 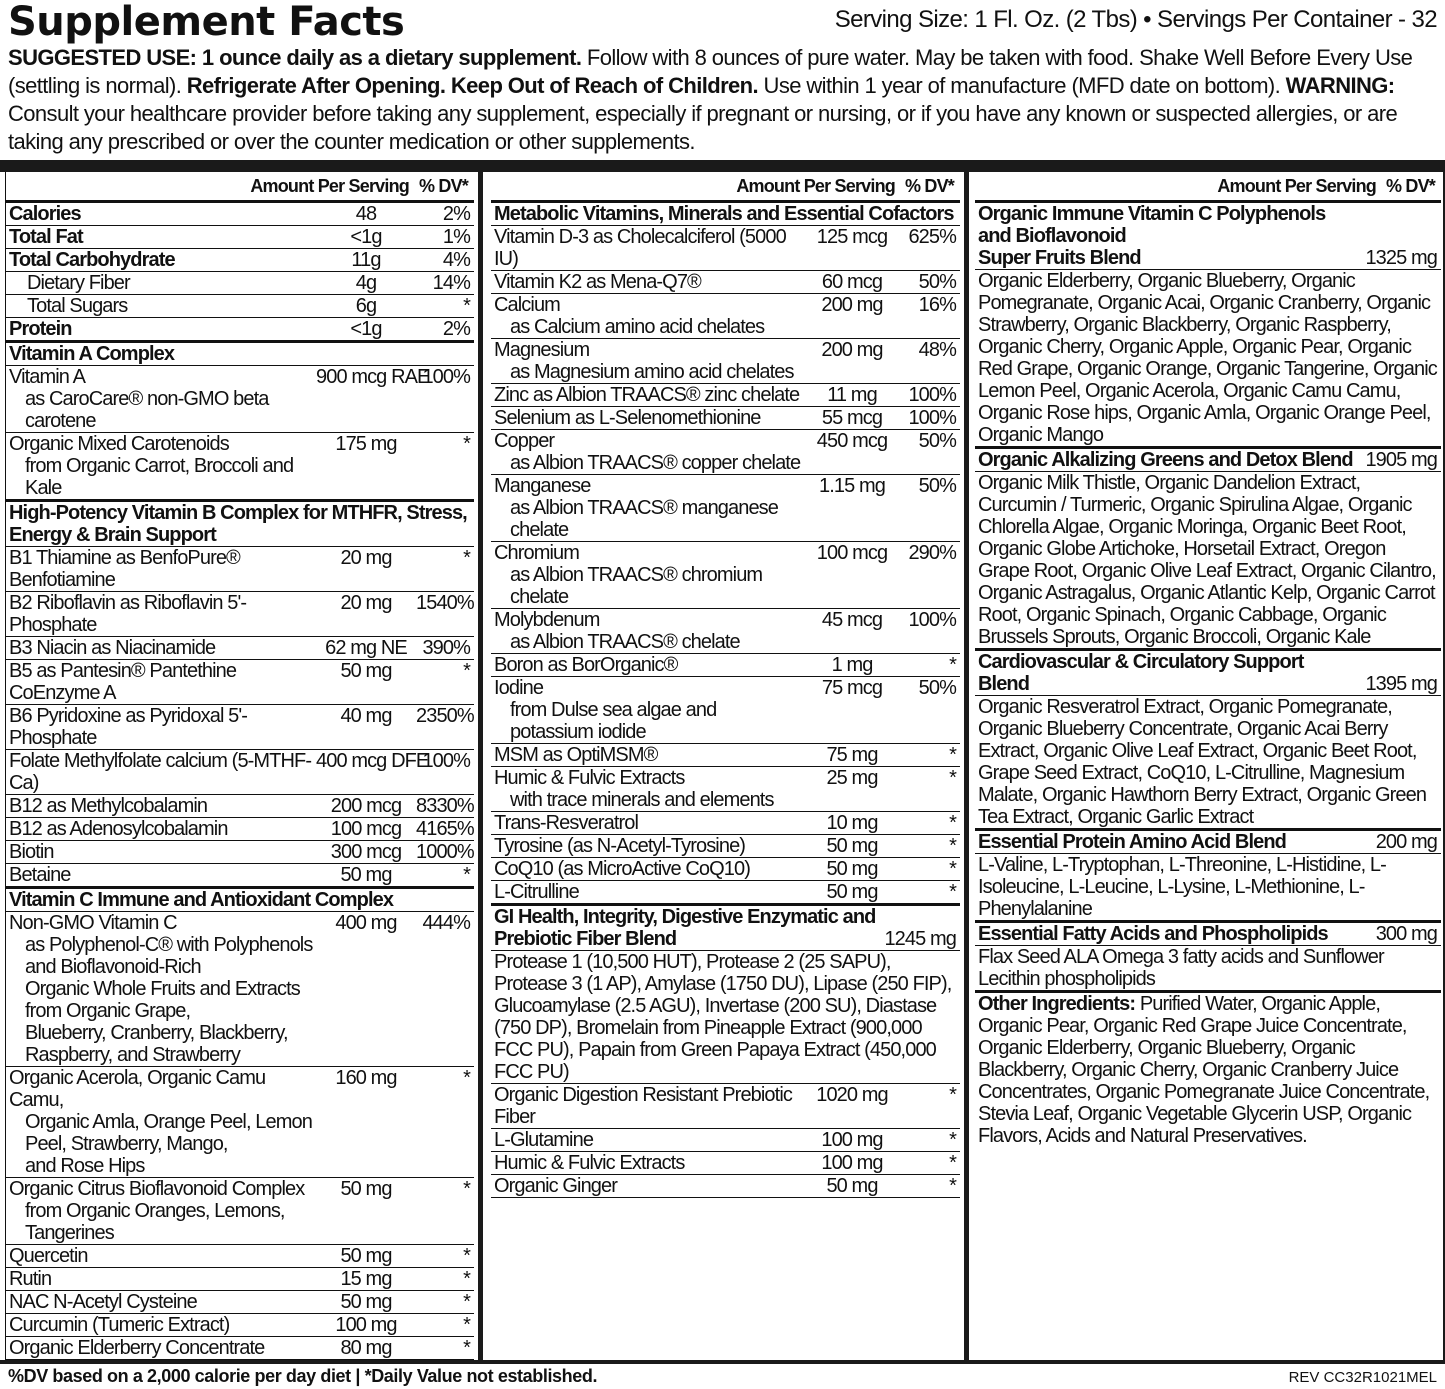 What do you see at coordinates (648, 395) in the screenshot?
I see `nutrient-name-cell: Zinc as Albion TRAACS® zinc chelate` at bounding box center [648, 395].